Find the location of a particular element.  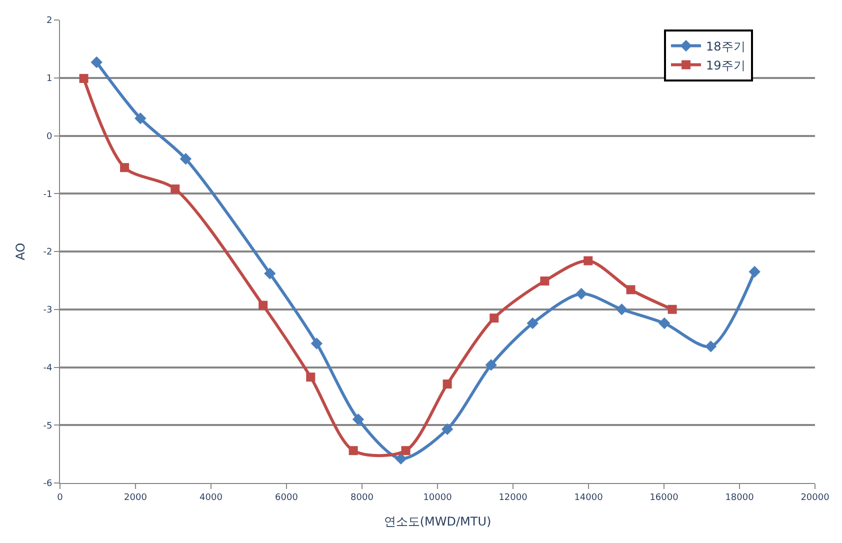

legend-label: 19주기 is located at coordinates (726, 65).